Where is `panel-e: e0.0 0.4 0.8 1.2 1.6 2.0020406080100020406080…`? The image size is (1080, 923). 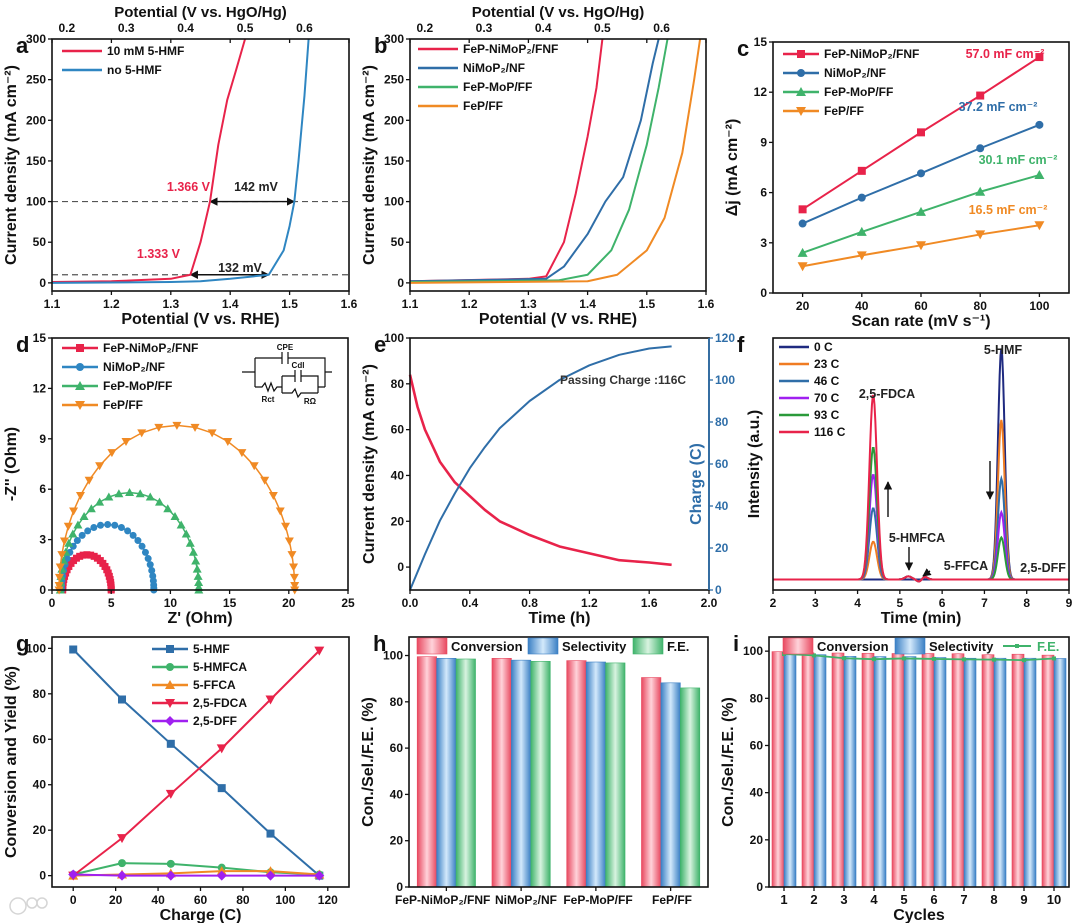 panel-e: e0.0 0.4 0.8 1.2 1.6 2.0020406080100020406080… is located at coordinates (548, 479).